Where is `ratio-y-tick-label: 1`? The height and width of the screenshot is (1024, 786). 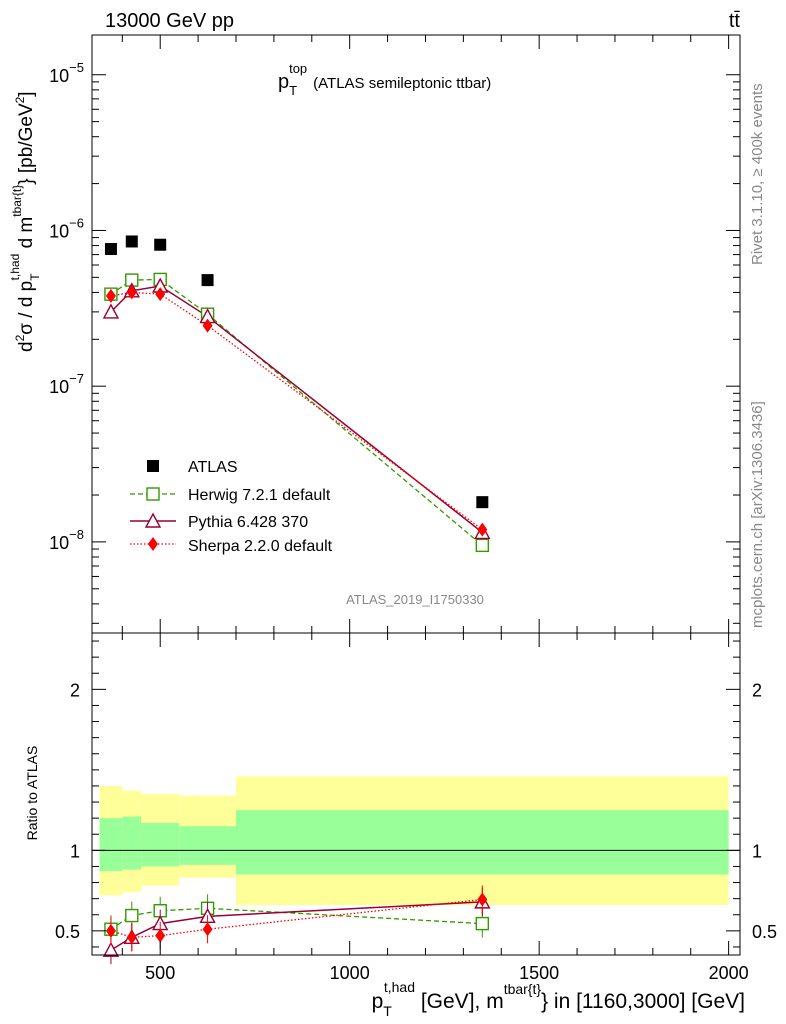
ratio-y-tick-label: 1 is located at coordinates (75, 851).